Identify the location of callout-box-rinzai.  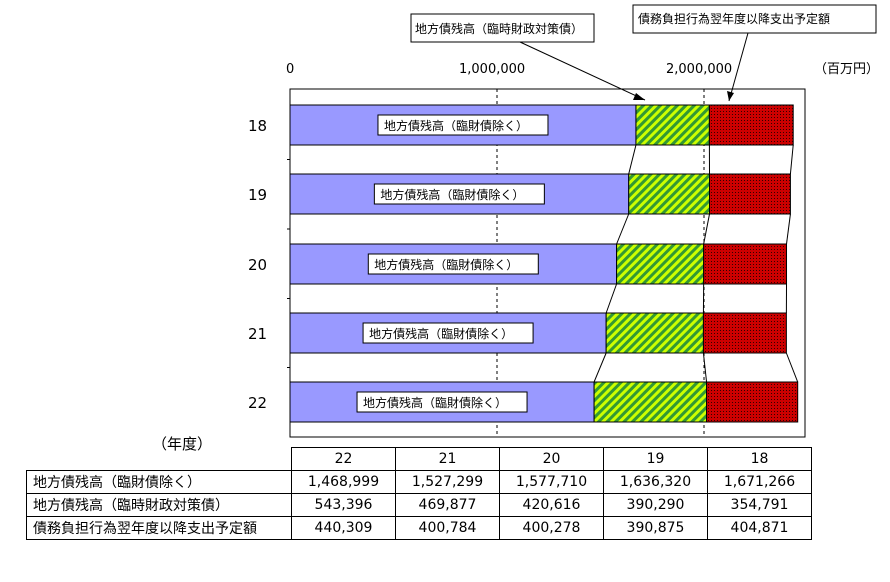
(502, 28).